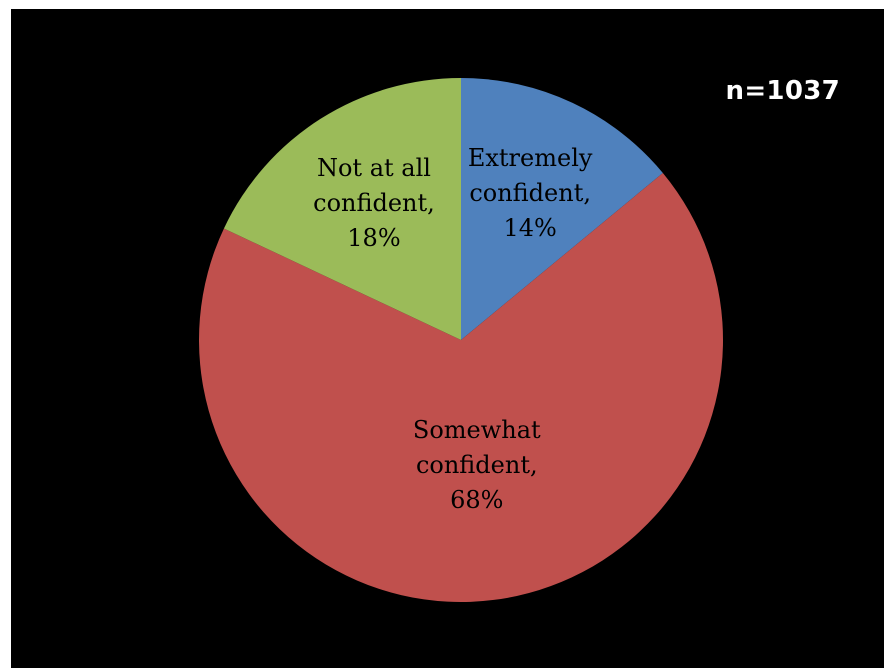 This screenshot has width=890, height=669. I want to click on slice-label-line: 68%, so click(476, 500).